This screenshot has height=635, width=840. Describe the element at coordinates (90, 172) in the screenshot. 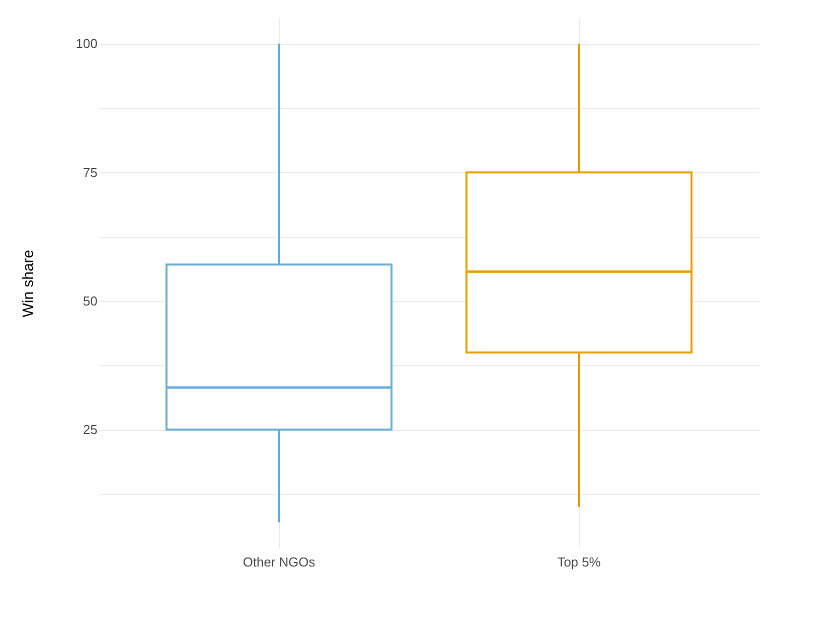

I see `y-tick-label: 75` at that location.